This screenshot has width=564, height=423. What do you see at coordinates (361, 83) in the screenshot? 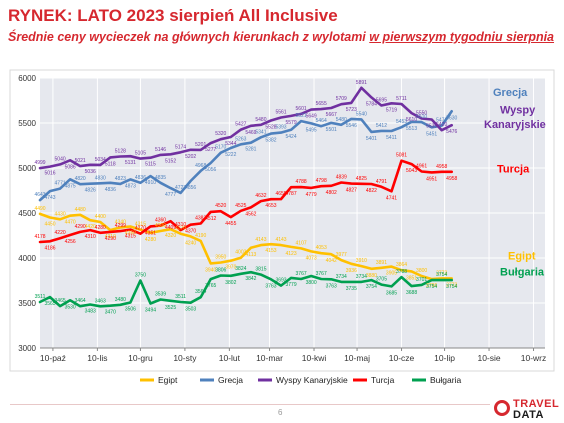
I see `data-label: 5891` at bounding box center [361, 83].